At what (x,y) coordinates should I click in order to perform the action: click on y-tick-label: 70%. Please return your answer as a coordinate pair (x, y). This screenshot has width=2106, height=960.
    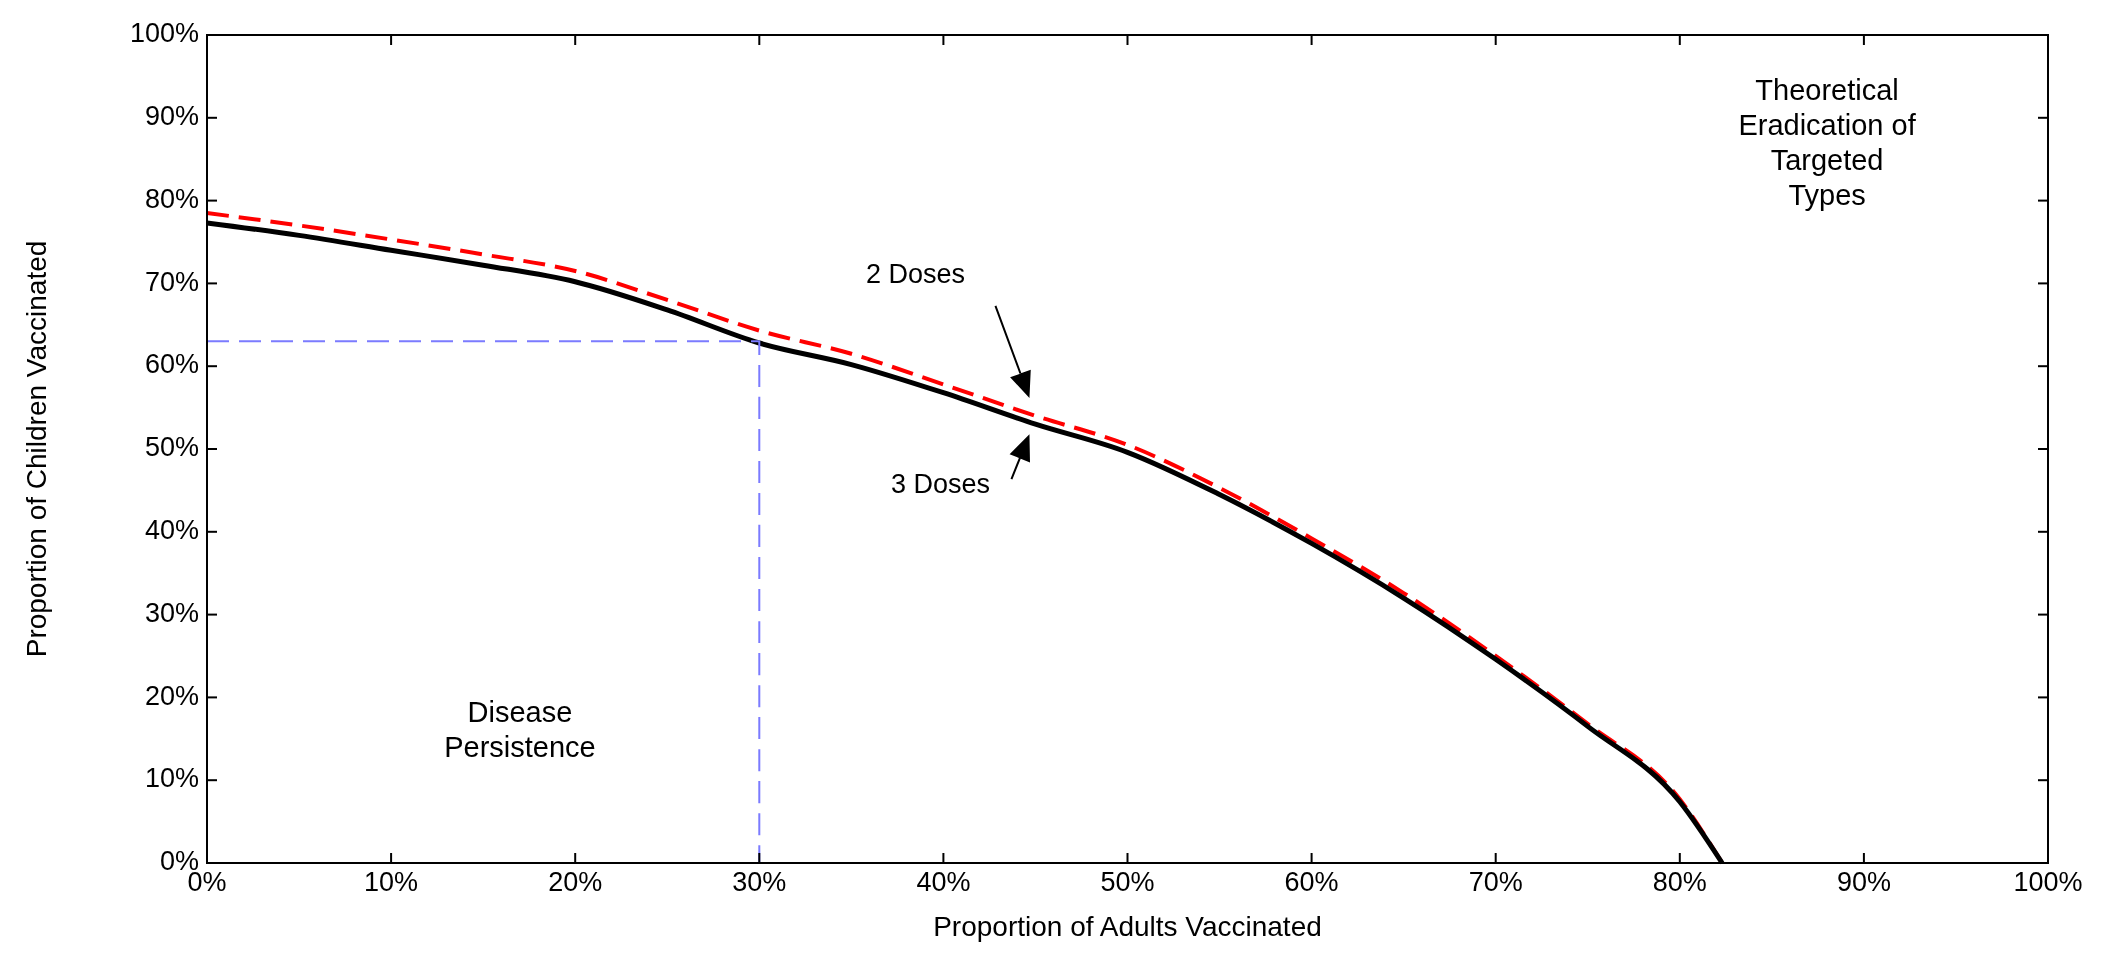
    Looking at the image, I should click on (171, 281).